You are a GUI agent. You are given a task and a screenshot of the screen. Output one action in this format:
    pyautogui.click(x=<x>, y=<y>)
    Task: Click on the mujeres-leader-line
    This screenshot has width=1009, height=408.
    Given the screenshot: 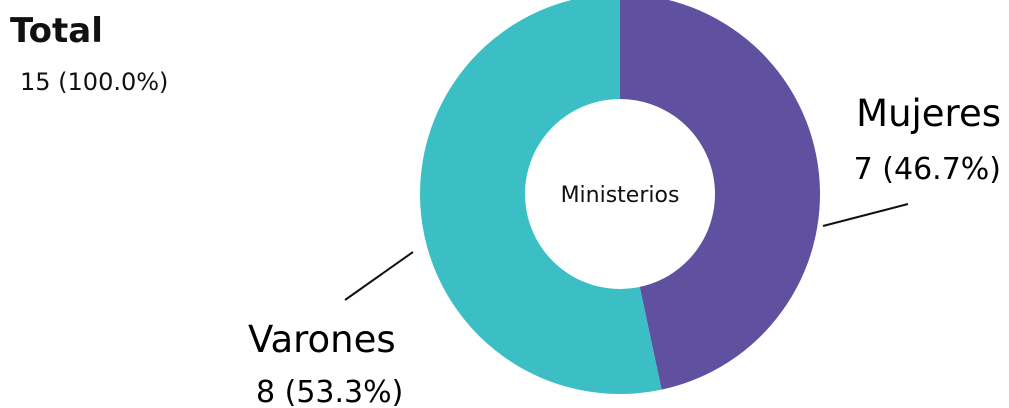 What is the action you would take?
    pyautogui.click(x=865, y=215)
    